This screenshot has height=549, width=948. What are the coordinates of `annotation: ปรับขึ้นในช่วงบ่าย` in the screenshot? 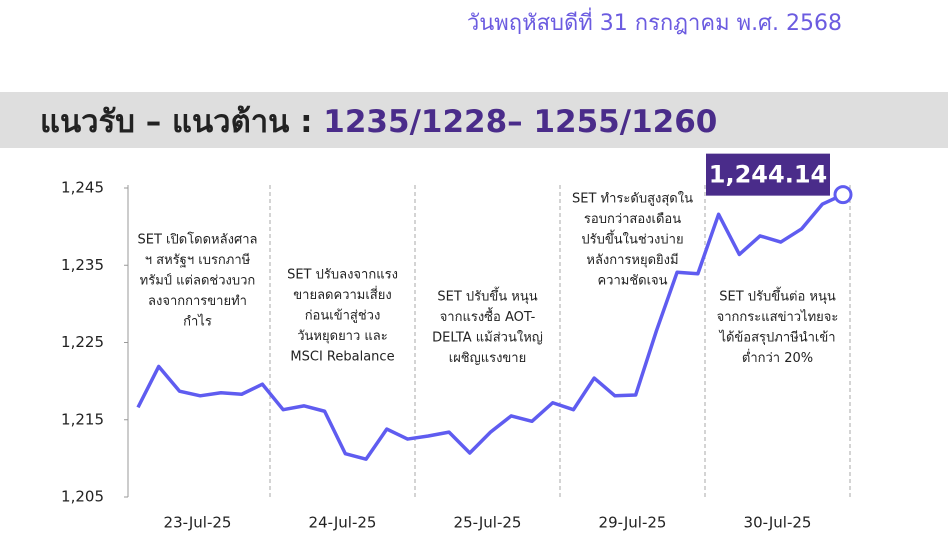 It's located at (632, 239).